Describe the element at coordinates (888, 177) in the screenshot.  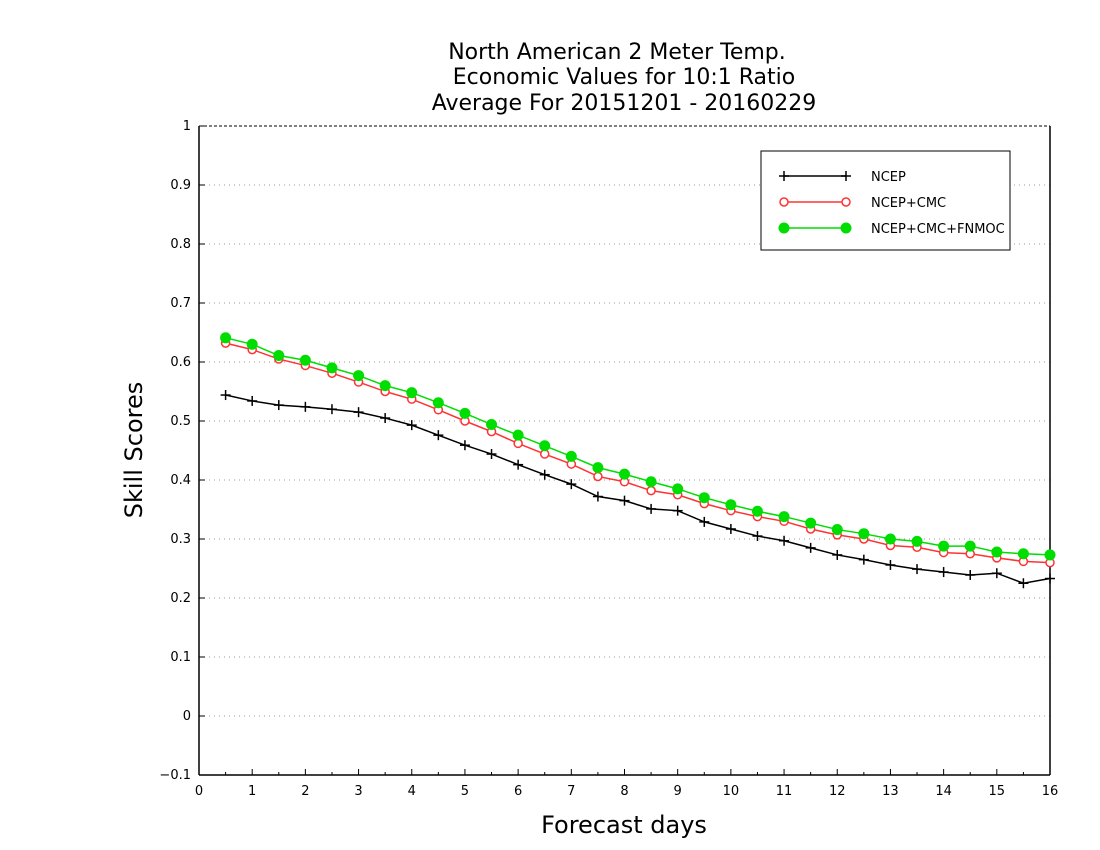
I see `legend-label: NCEP` at that location.